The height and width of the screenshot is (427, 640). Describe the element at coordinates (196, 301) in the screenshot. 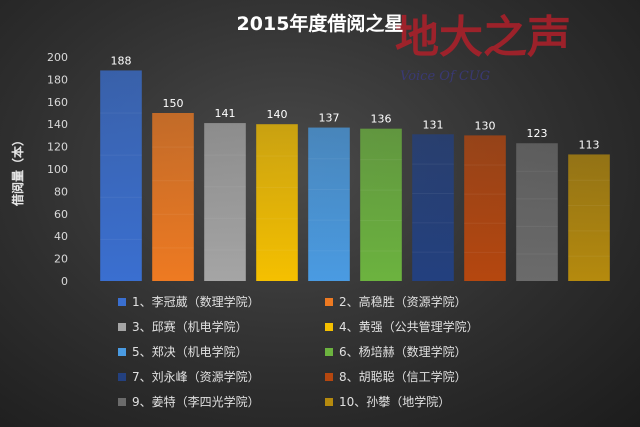

I see `legend-entry: 1、李冠葳（数理学院）` at that location.